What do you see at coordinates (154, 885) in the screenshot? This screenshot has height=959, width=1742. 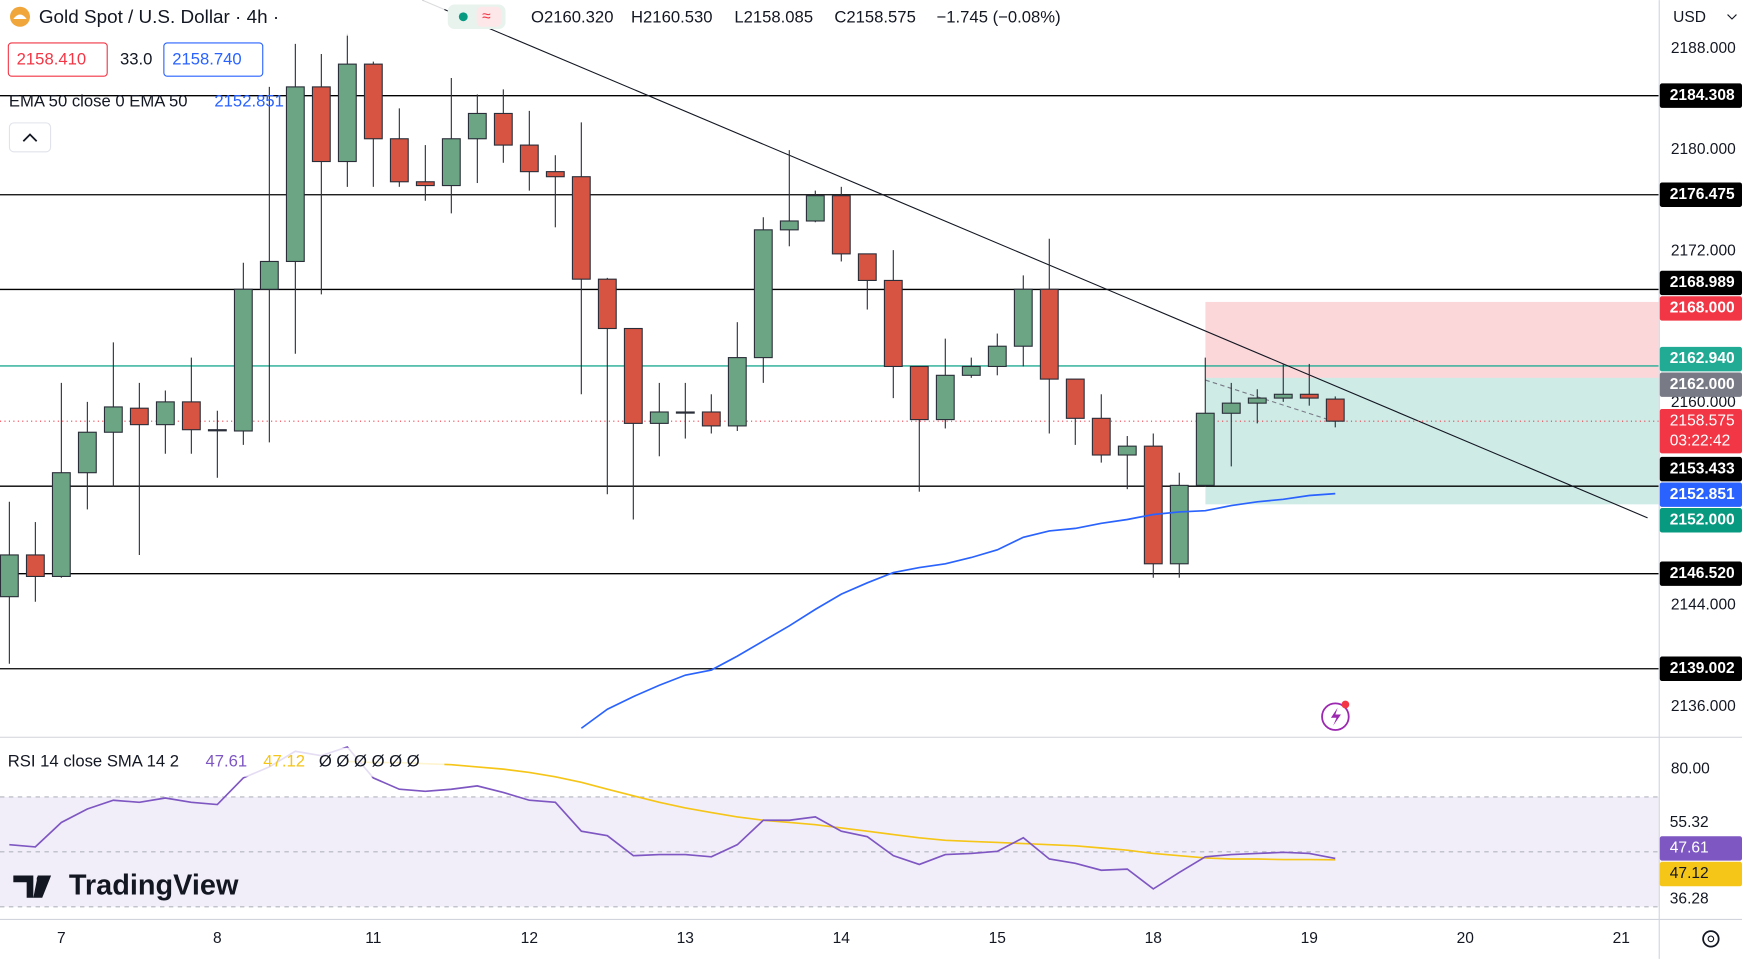 I see `brand-name: TradingView` at bounding box center [154, 885].